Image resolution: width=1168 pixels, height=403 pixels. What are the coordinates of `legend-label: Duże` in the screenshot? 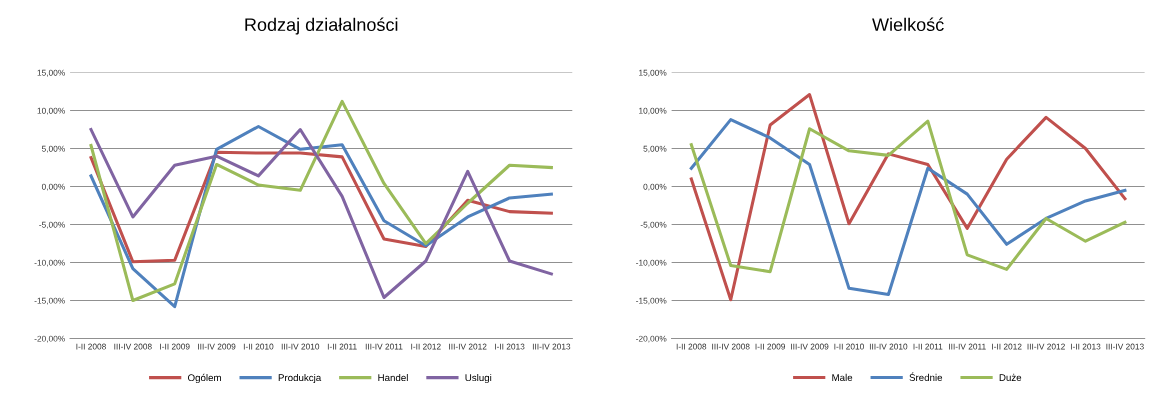 It's located at (1010, 377).